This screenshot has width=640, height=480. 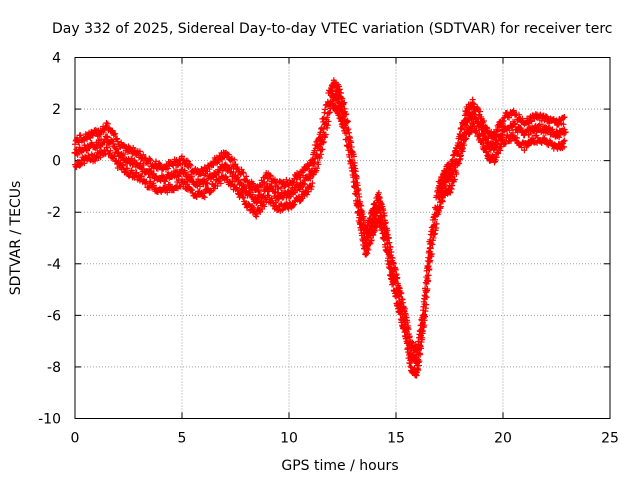 I want to click on x-tick-label: 10, so click(x=289, y=439).